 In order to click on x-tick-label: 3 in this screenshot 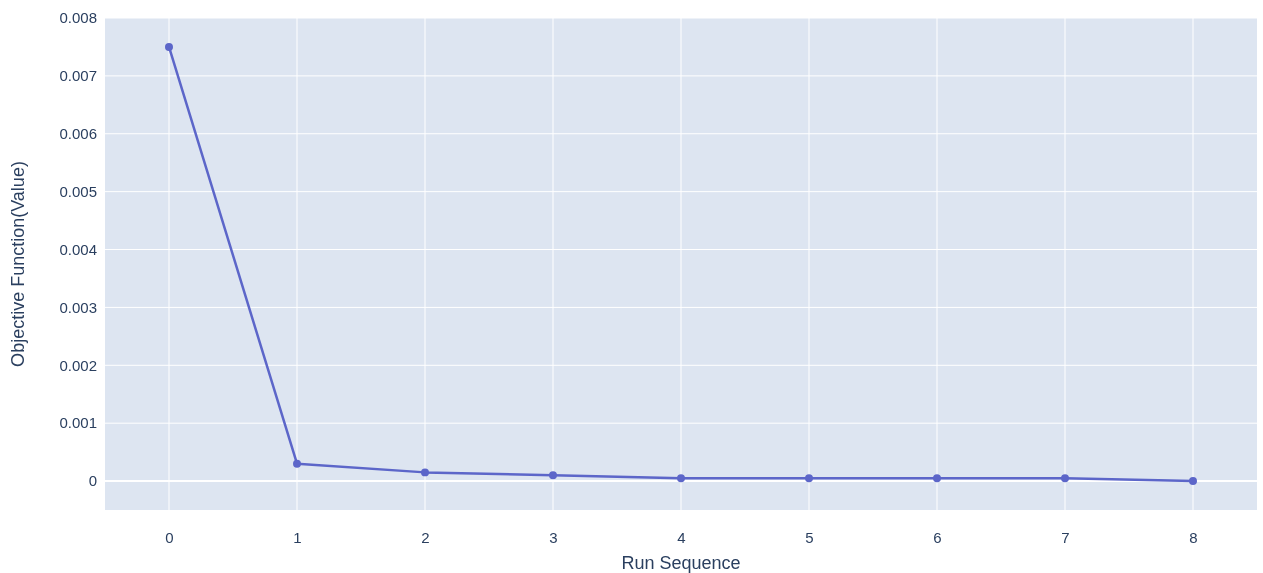, I will do `click(553, 537)`.